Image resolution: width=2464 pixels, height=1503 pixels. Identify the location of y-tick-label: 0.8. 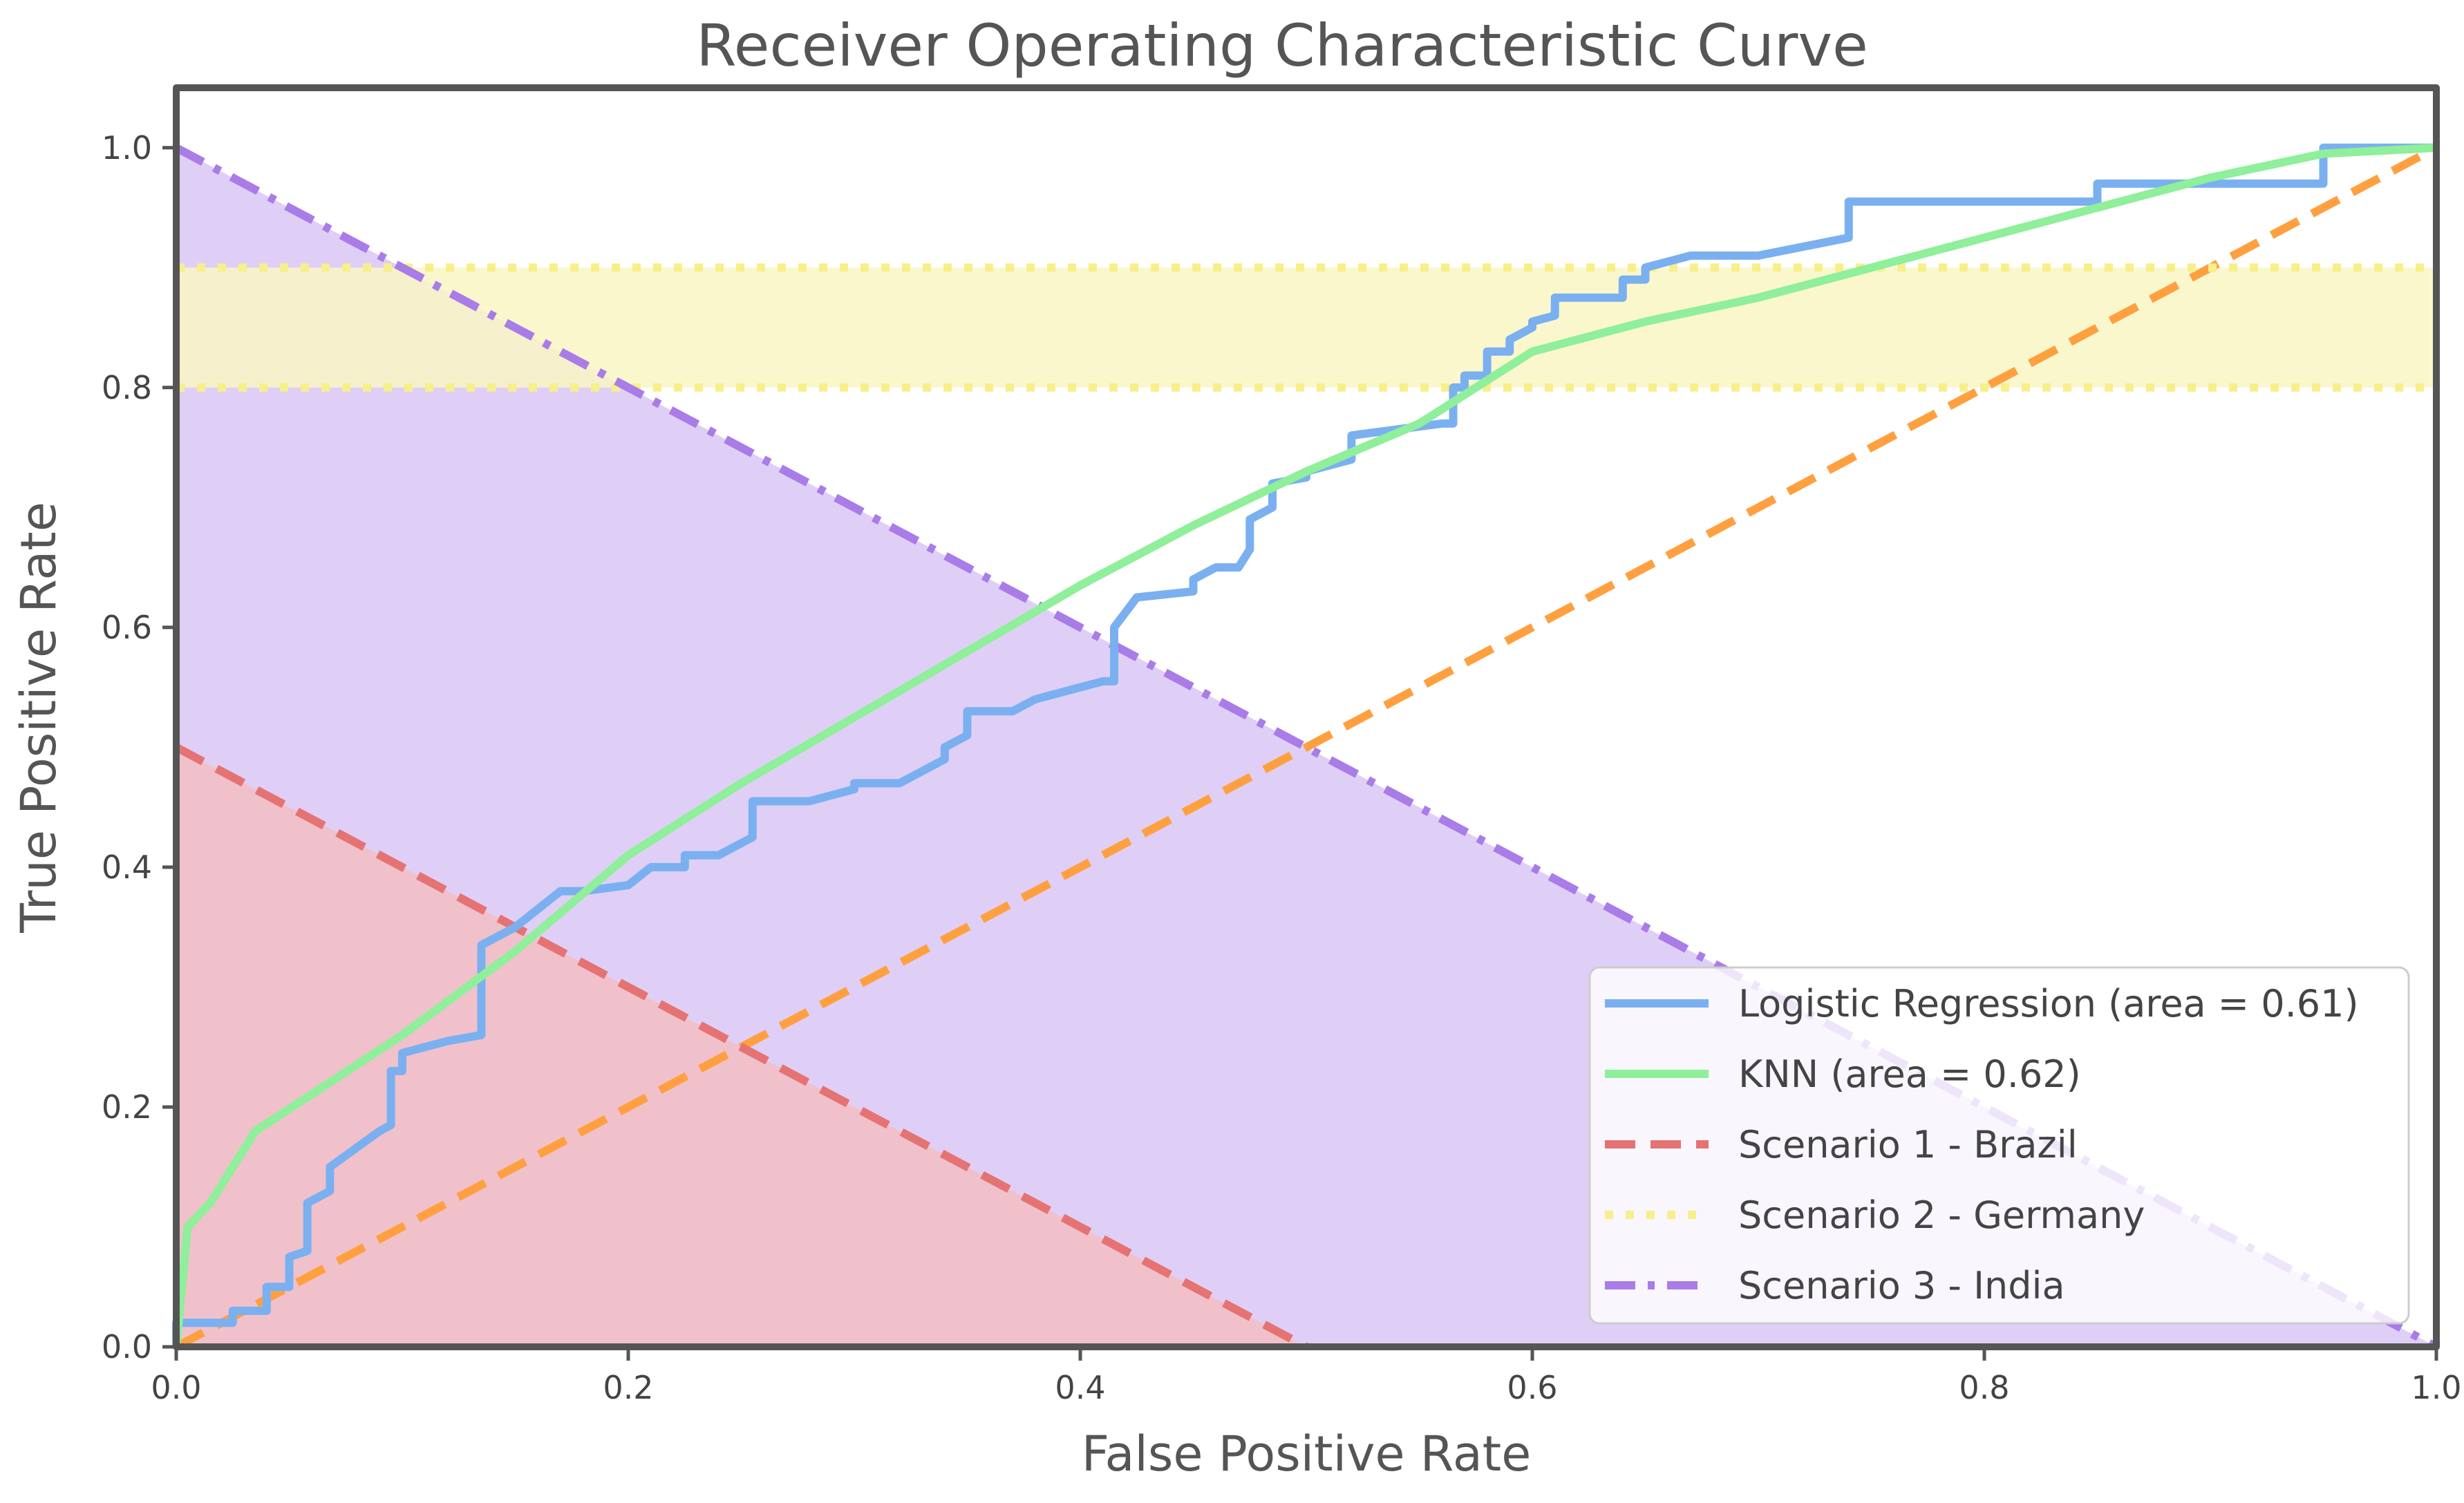
(127, 387).